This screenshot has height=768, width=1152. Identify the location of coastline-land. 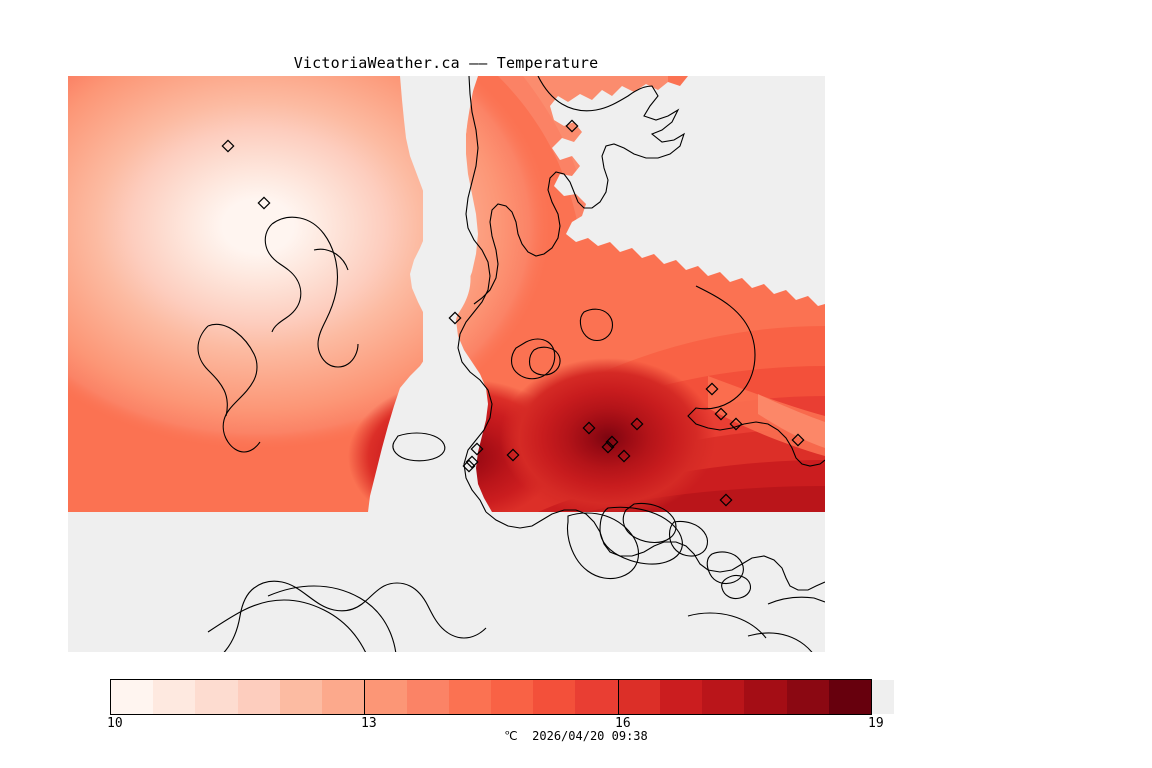
(687, 191).